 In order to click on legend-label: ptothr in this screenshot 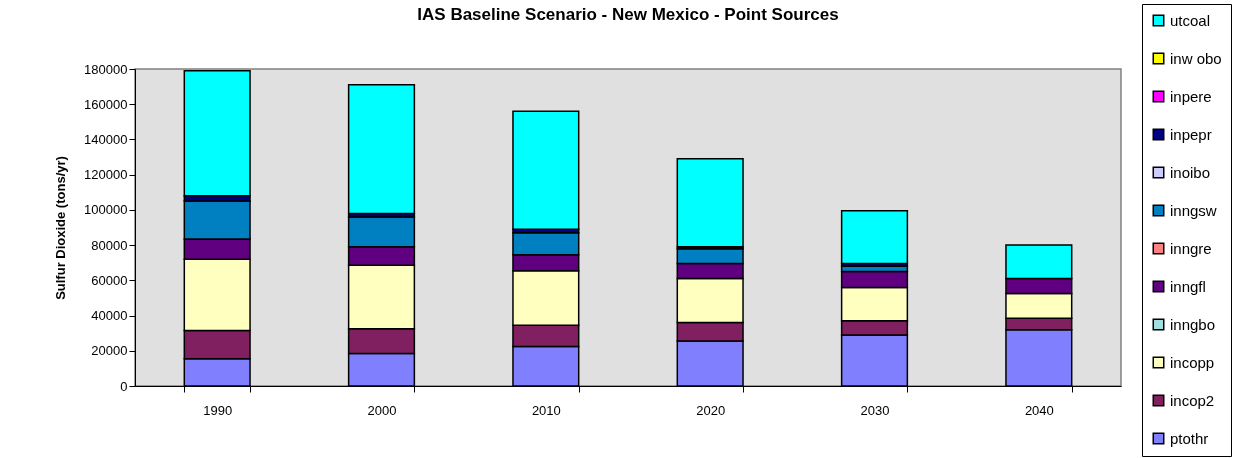, I will do `click(1189, 438)`.